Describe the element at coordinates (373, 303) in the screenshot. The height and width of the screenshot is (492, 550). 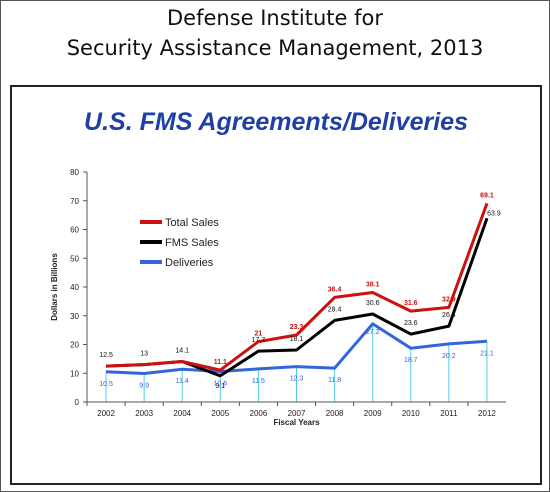
I see `data-label: 30.6` at that location.